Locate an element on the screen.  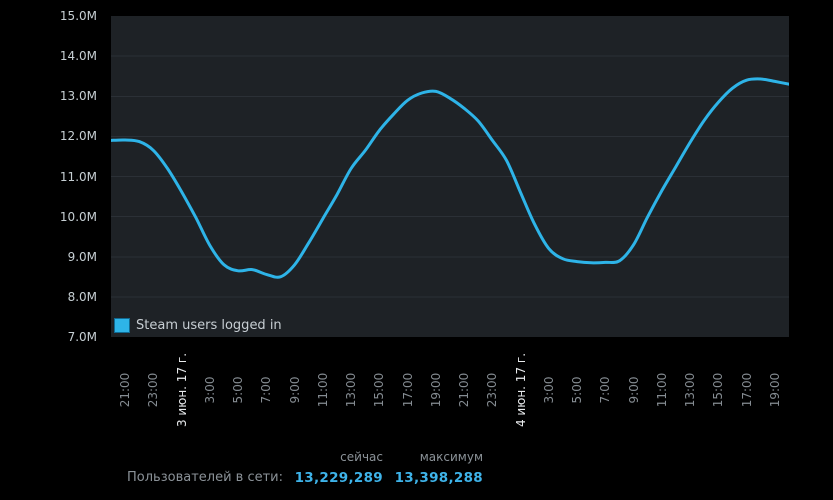
y-tick-label: 15.0M is located at coordinates (78, 16).